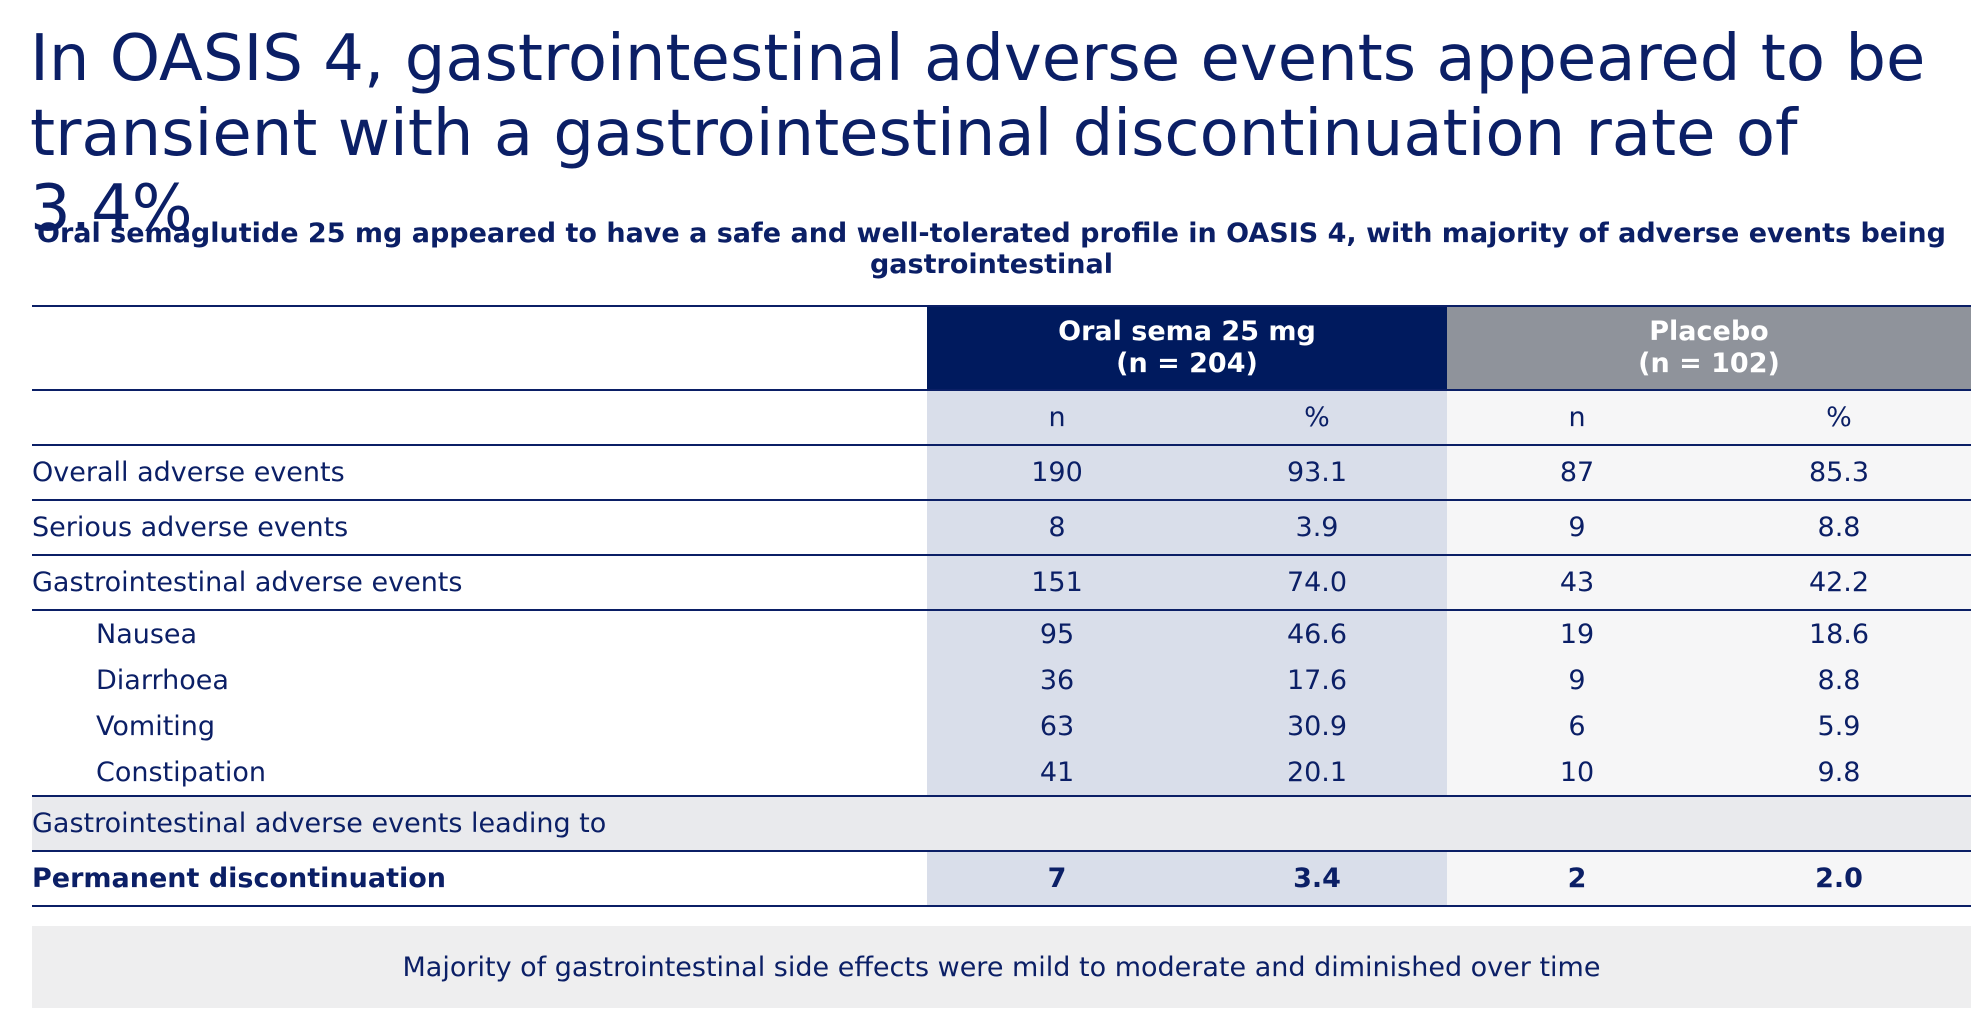 This screenshot has width=1983, height=1024. Describe the element at coordinates (1577, 633) in the screenshot. I see `cell-value: 19` at that location.